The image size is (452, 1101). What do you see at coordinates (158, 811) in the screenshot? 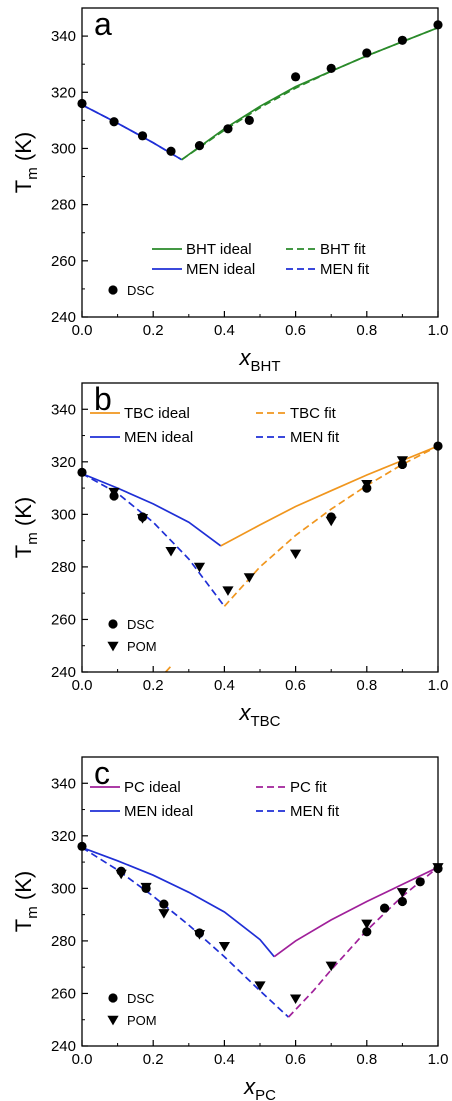
I see `panel-c-legend-label-2: MEN ideal` at bounding box center [158, 811].